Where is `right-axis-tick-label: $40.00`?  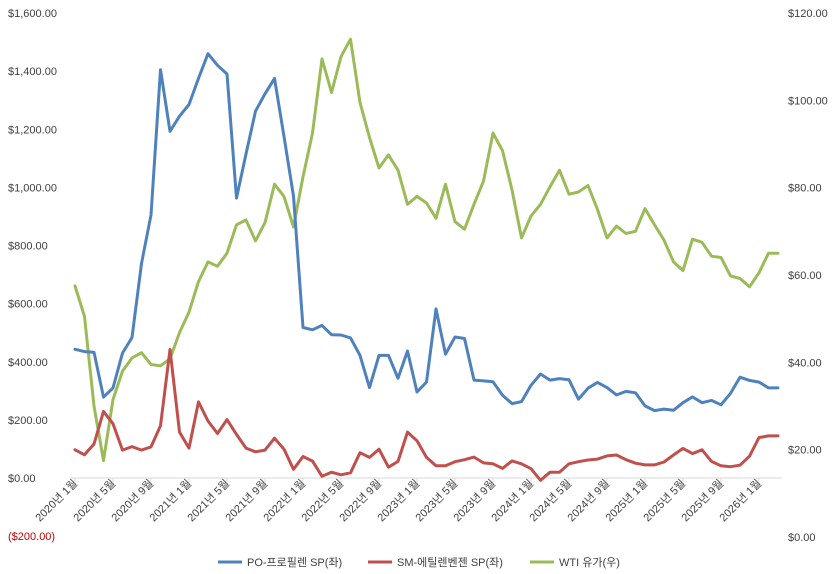 right-axis-tick-label: $40.00 is located at coordinates (805, 363).